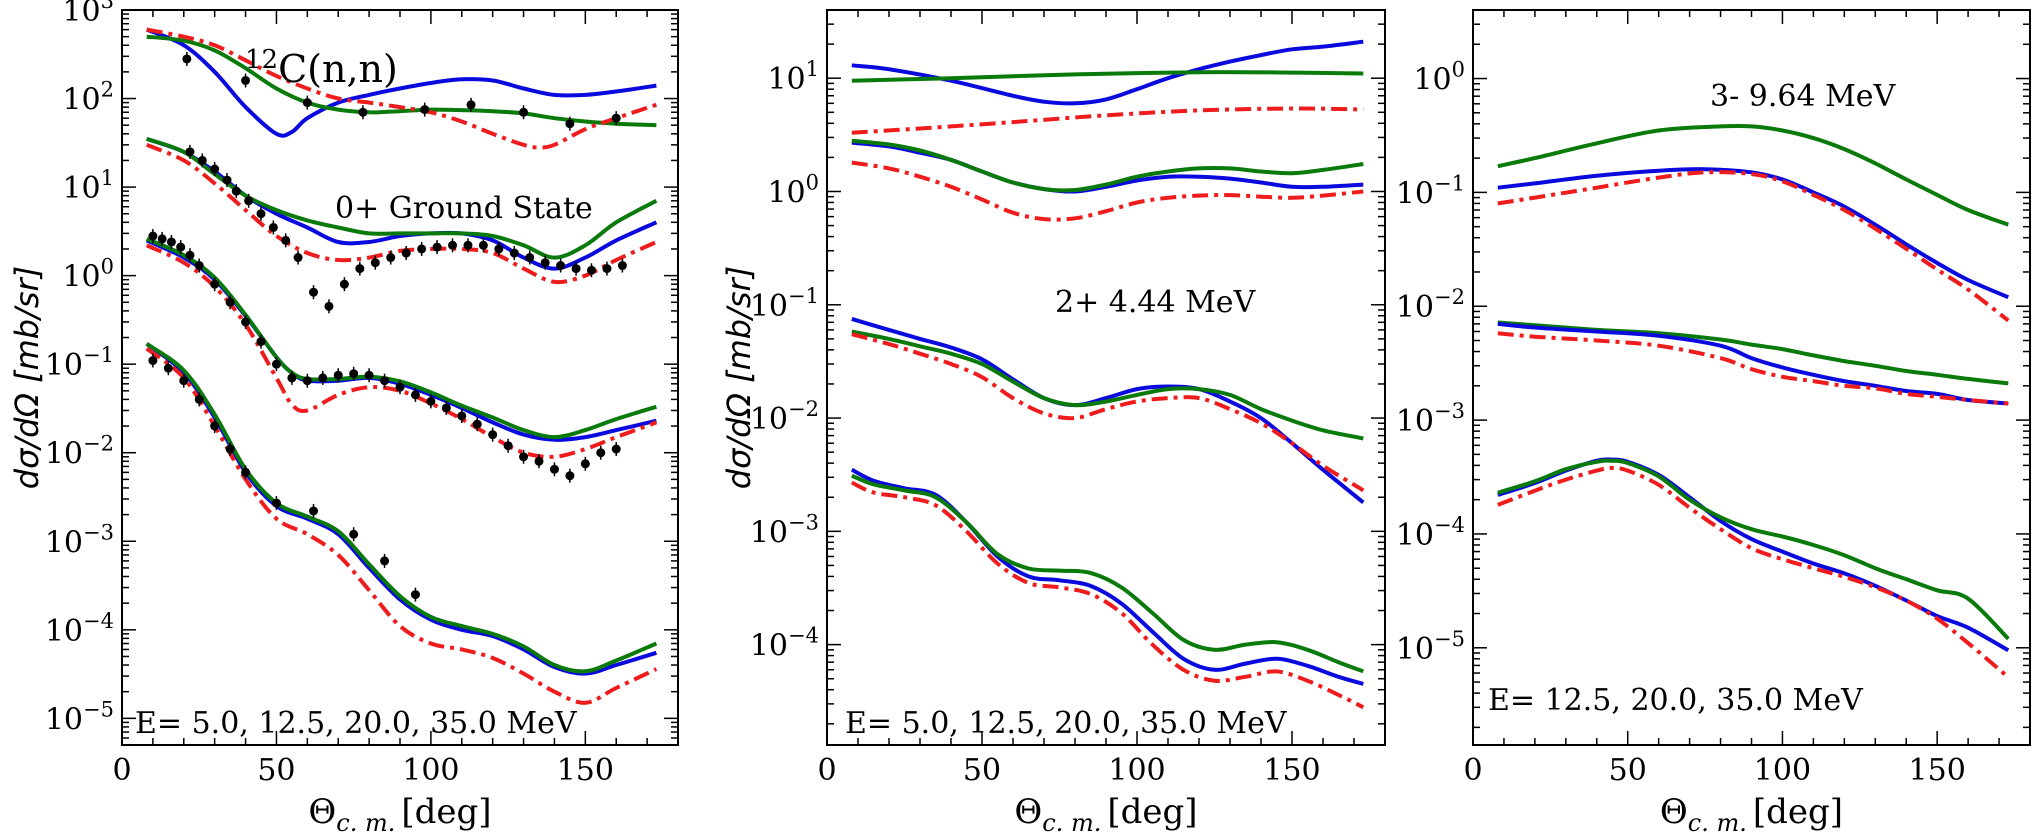  What do you see at coordinates (1156, 302) in the screenshot?
I see `state-label: 2+ 4.44 MeV` at bounding box center [1156, 302].